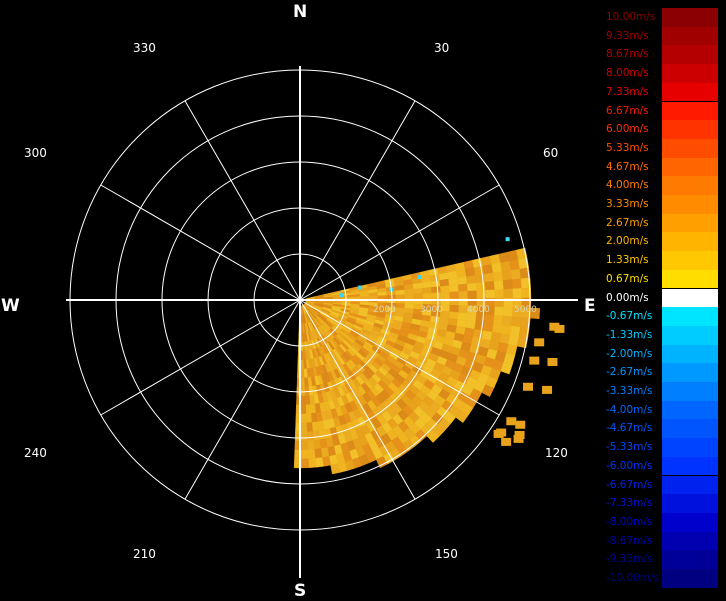 This screenshot has height=601, width=726. I want to click on legend-label: -6.00m/s, so click(629, 465).